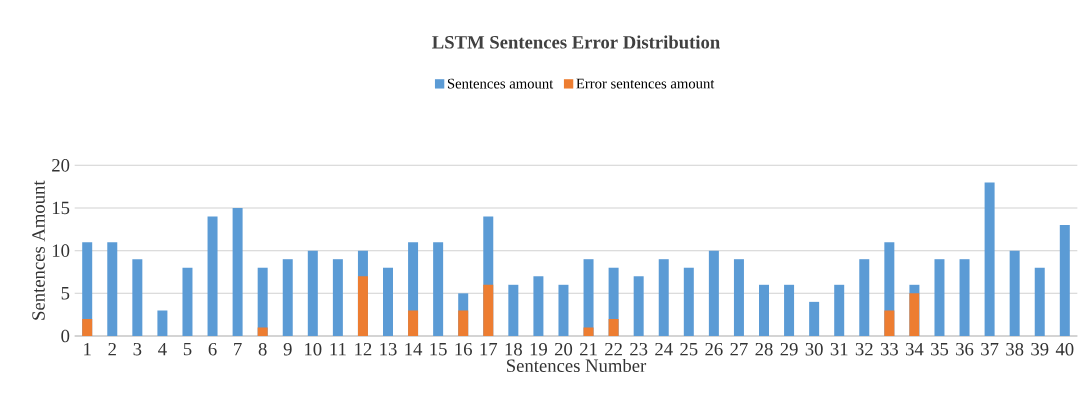  I want to click on x-tick-label: 37, so click(990, 349).